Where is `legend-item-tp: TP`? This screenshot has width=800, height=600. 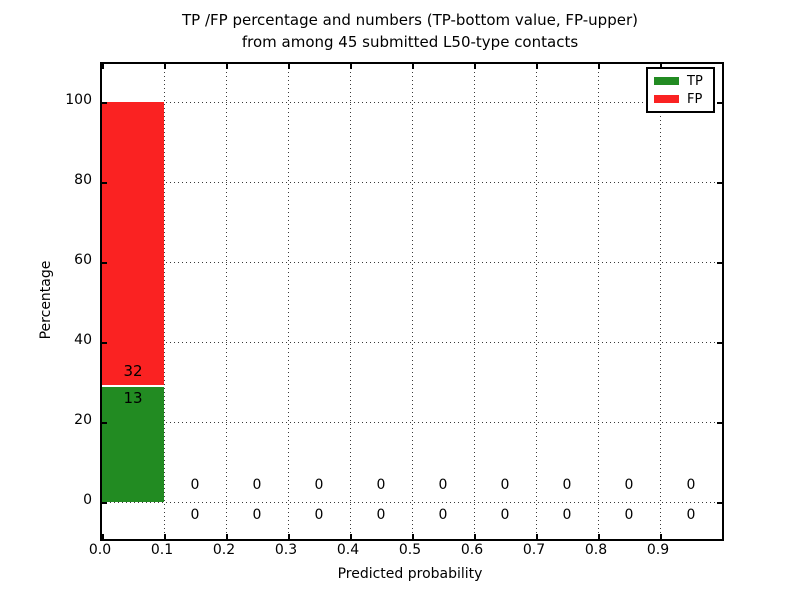
legend-item-tp: TP is located at coordinates (680, 81).